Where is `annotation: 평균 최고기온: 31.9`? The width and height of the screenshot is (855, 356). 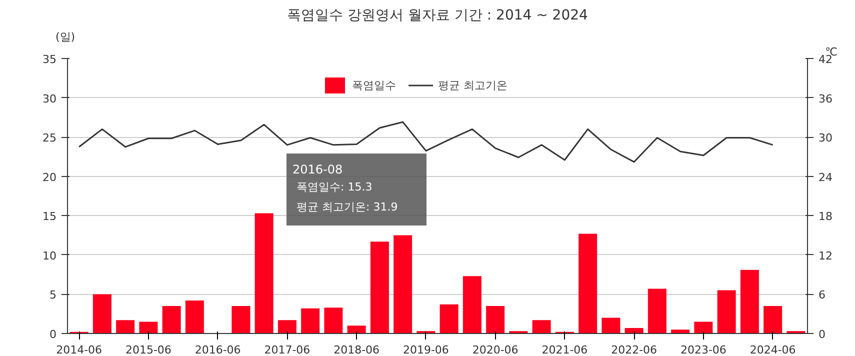
annotation: 평균 최고기온: 31.9 is located at coordinates (347, 207).